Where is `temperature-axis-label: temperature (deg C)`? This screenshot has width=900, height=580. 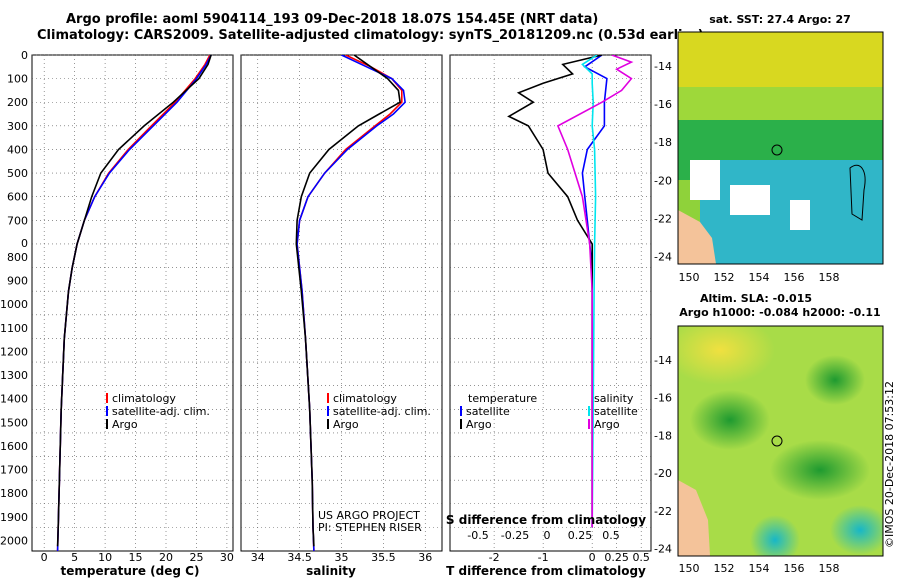 temperature-axis-label: temperature (deg C) is located at coordinates (130, 571).